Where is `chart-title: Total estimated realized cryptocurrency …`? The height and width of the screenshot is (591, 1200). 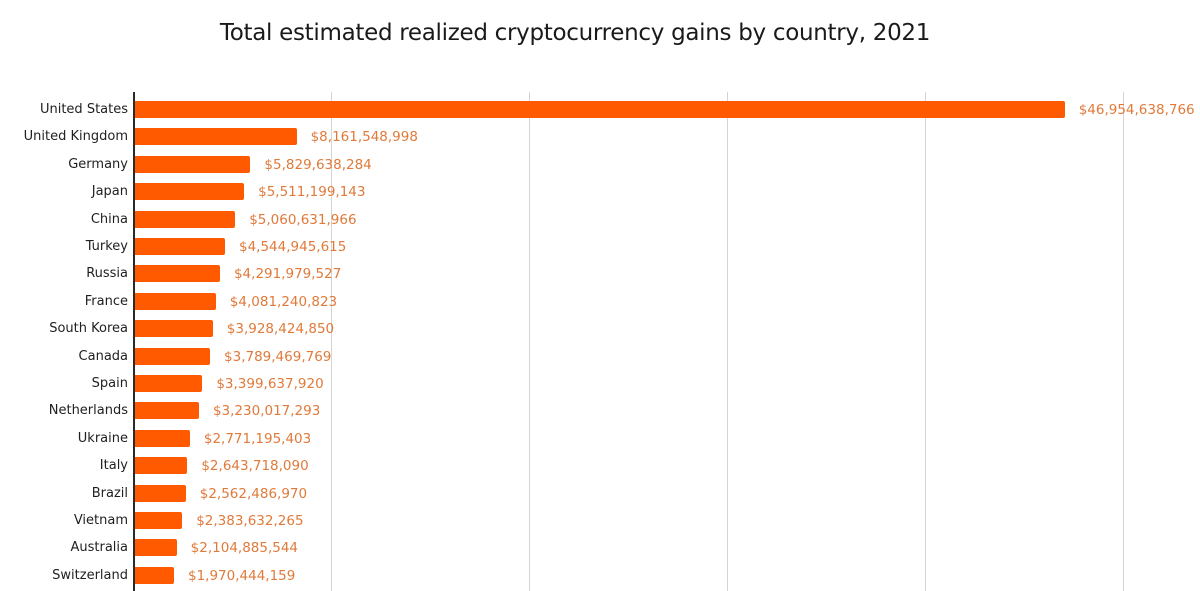
chart-title: Total estimated realized cryptocurrency … is located at coordinates (575, 33).